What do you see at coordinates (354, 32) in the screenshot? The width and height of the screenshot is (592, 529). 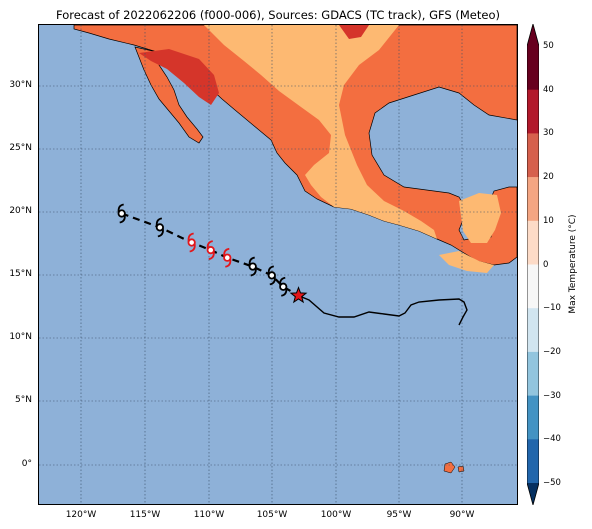 I see `land-texas-hot` at bounding box center [354, 32].